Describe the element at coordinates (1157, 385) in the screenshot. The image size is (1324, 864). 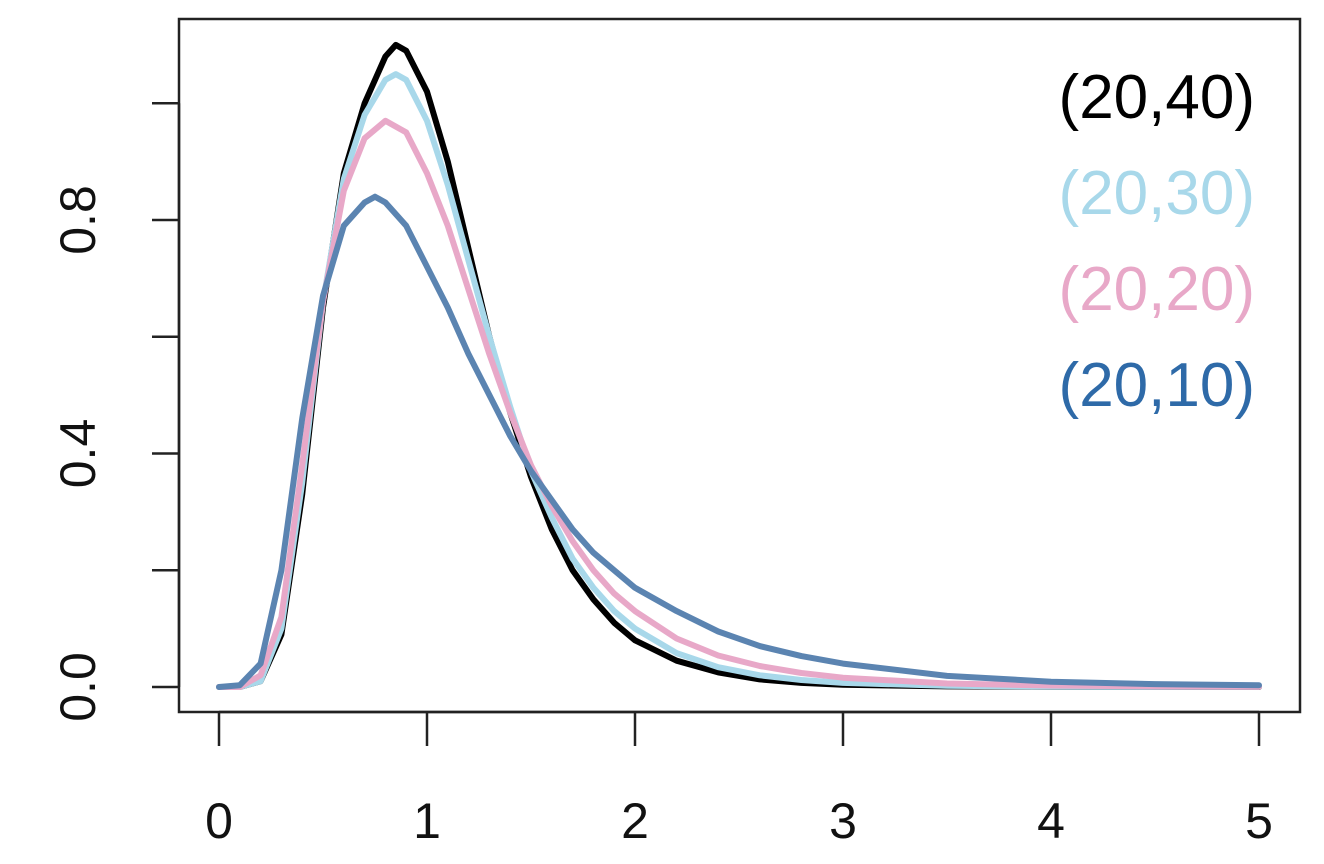
I see `legend-entry-3: (20,10)` at that location.